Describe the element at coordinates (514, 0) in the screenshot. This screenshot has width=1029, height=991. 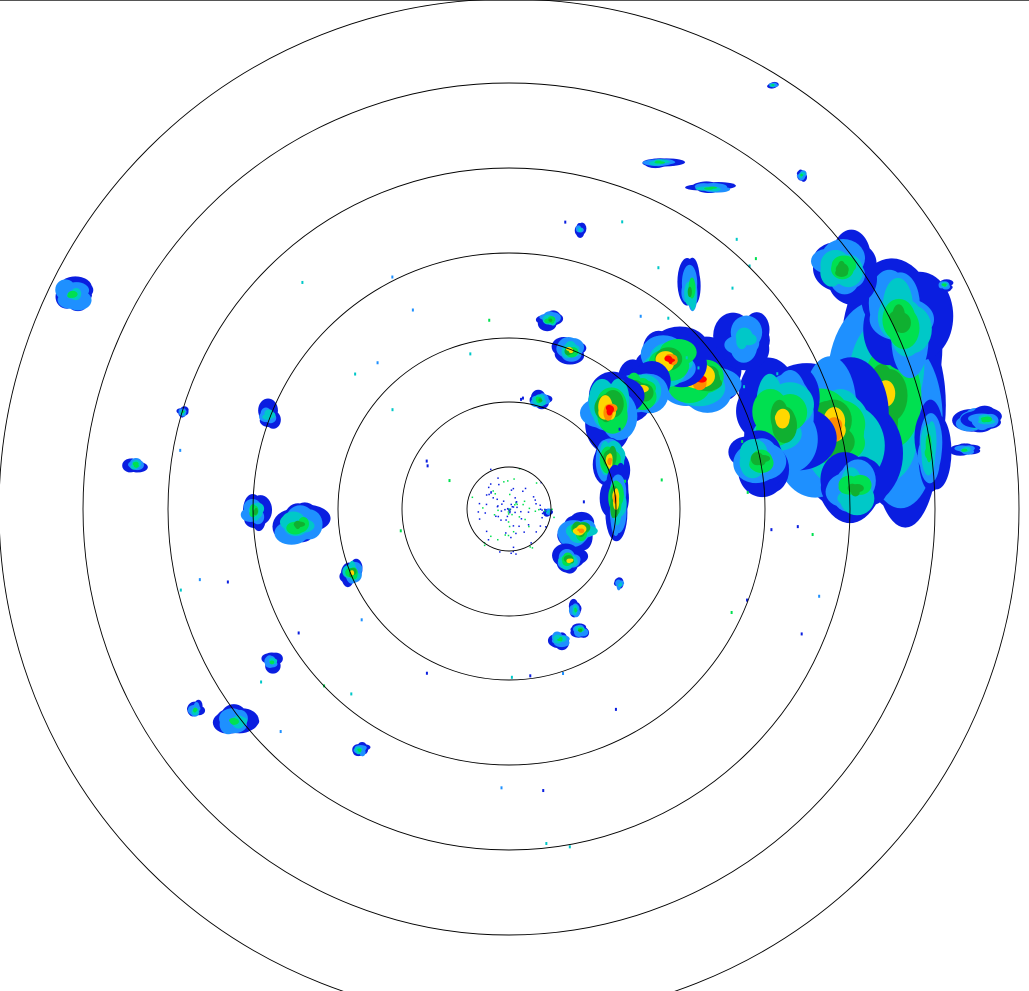
I see `top-border` at that location.